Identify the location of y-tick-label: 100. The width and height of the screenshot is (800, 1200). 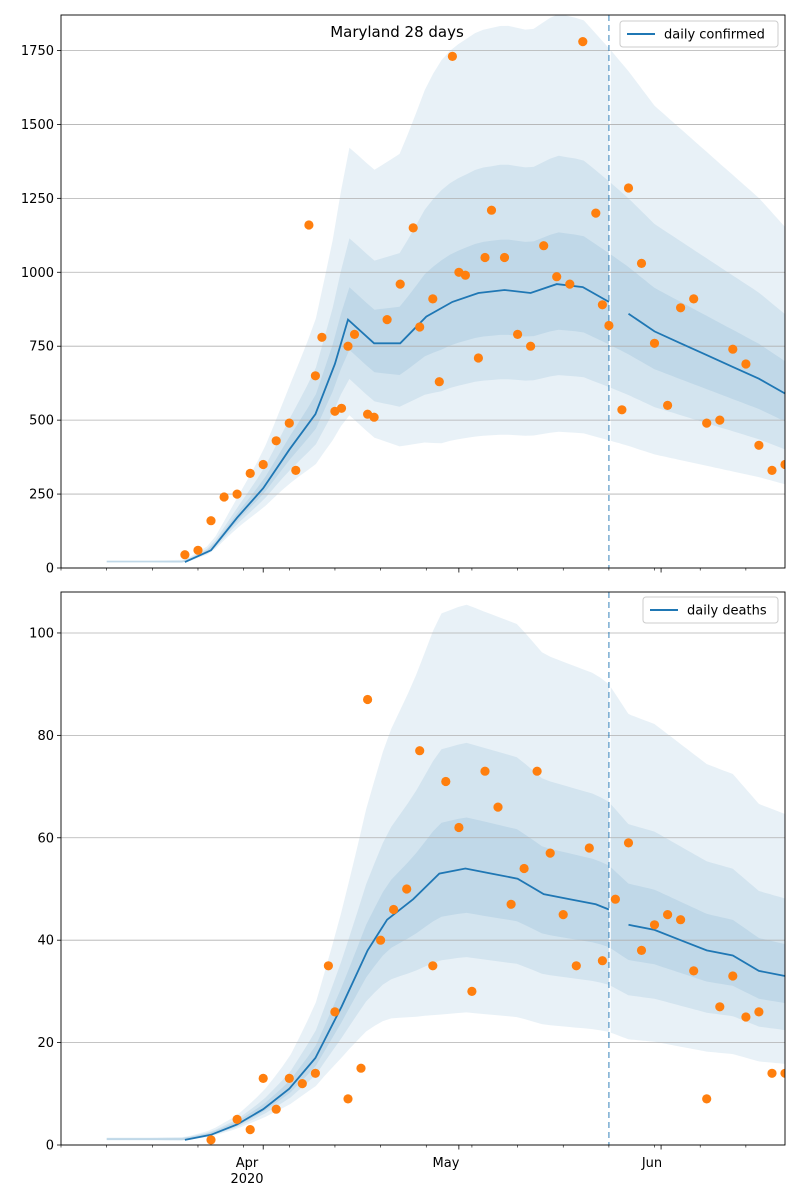
(41, 633).